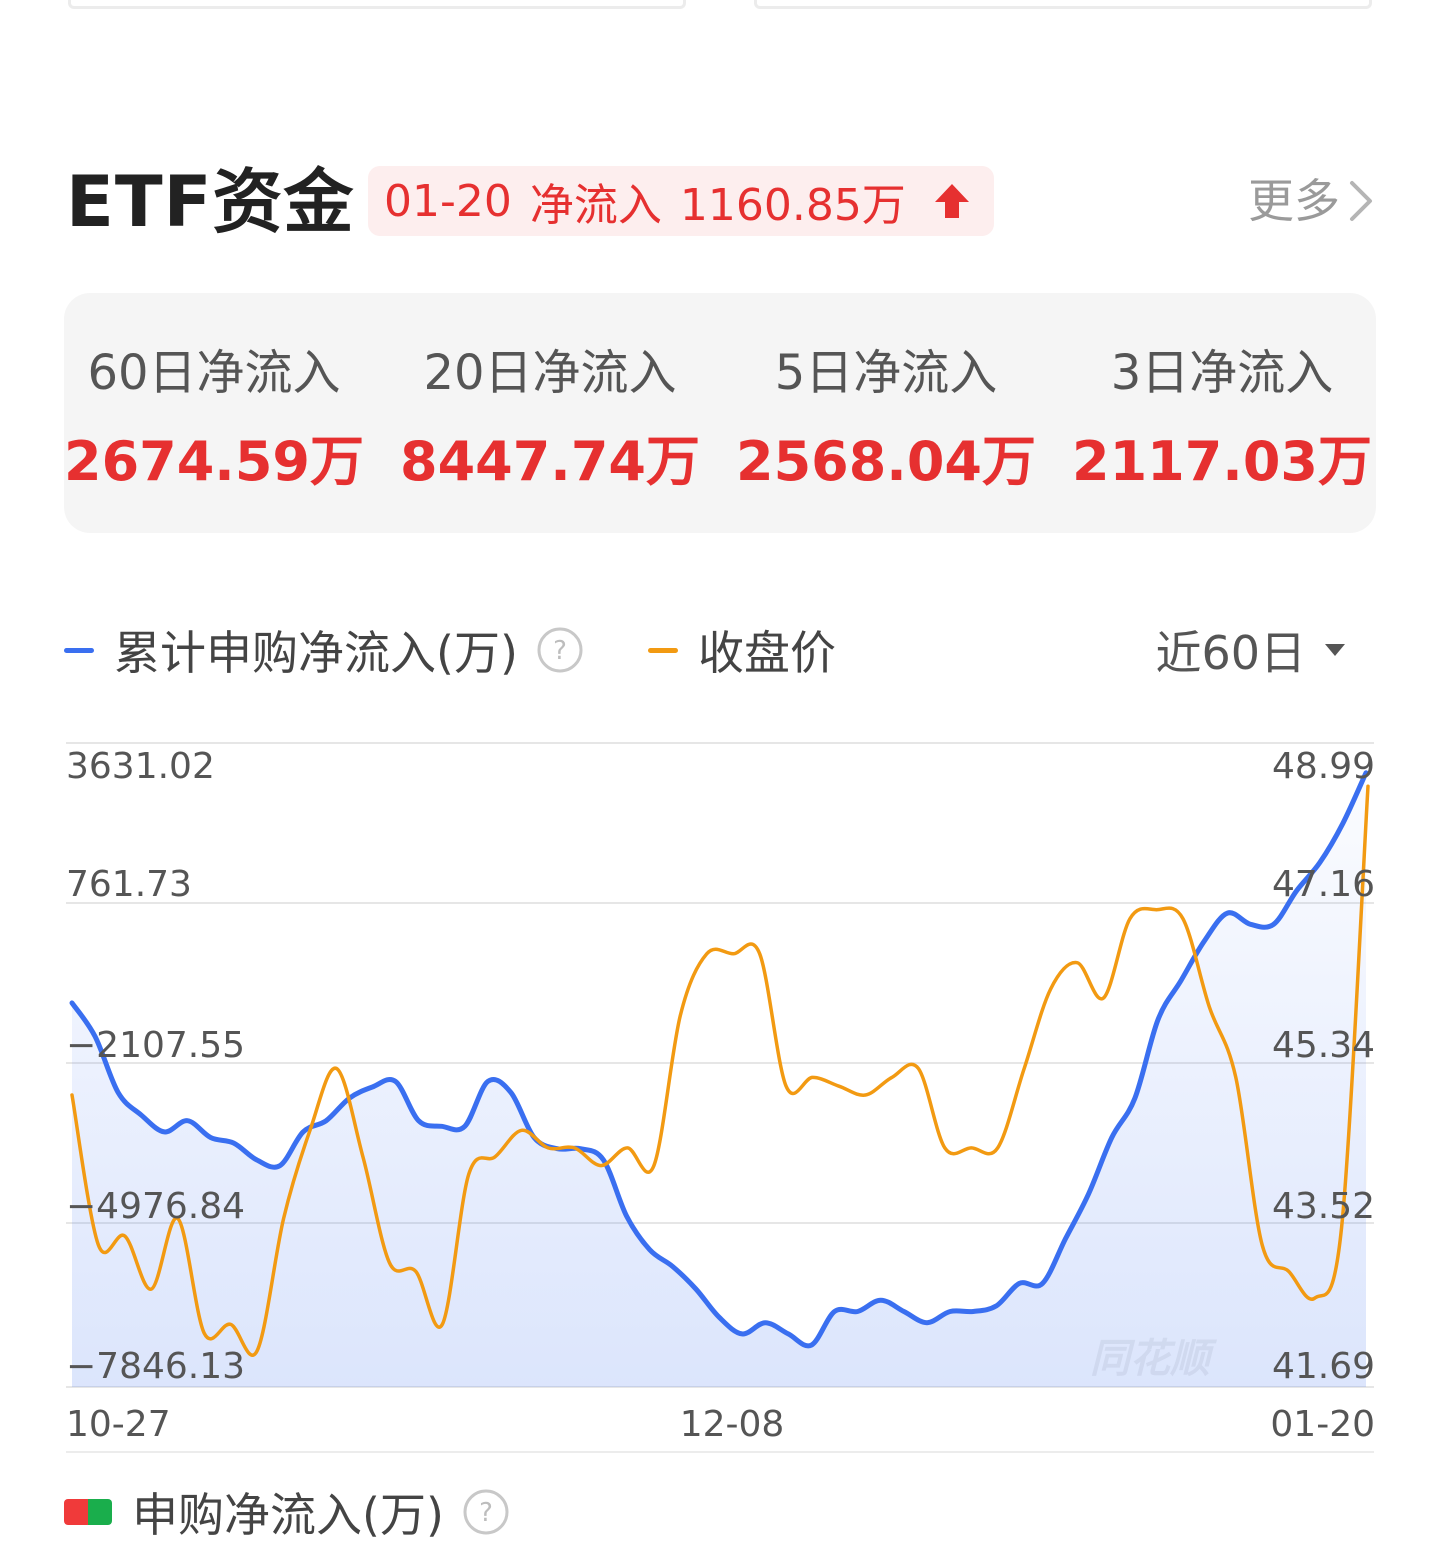 Image resolution: width=1440 pixels, height=1545 pixels. Describe the element at coordinates (1153, 1359) in the screenshot. I see `watermark-text: 同花顺` at that location.